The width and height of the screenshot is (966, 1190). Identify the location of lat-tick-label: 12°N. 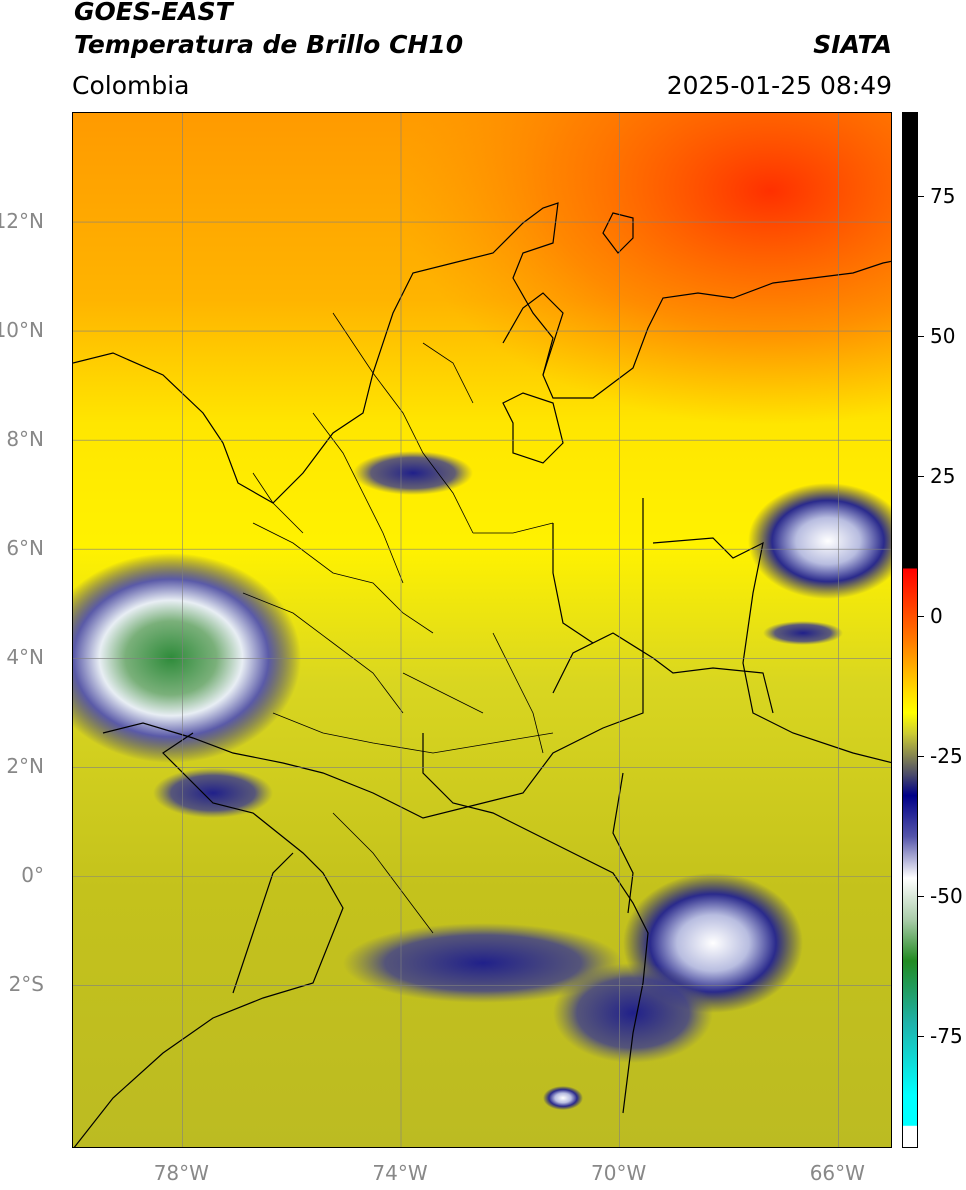
(22, 221).